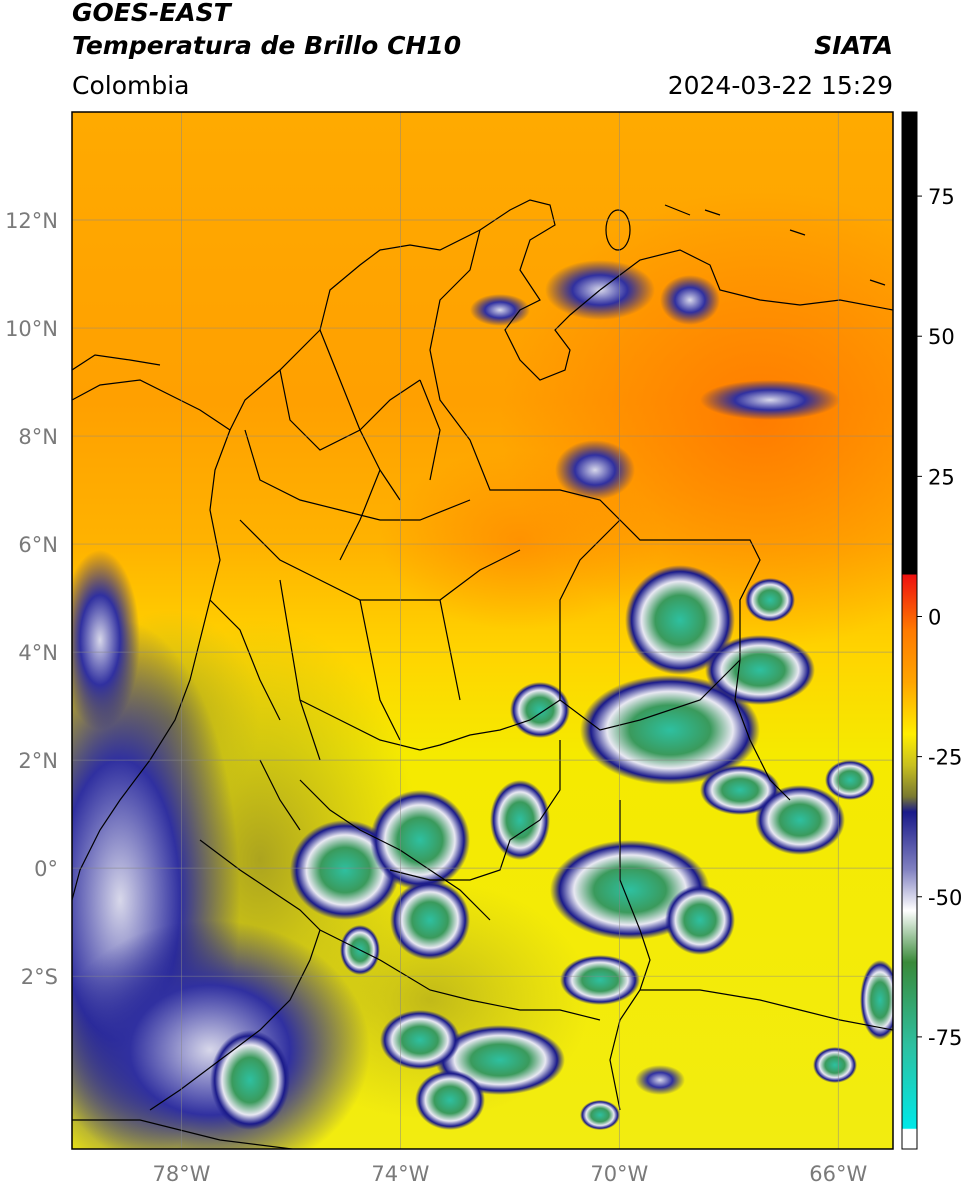 This screenshot has height=1190, width=966. What do you see at coordinates (38, 653) in the screenshot?
I see `lat-tick-label: 4°N` at bounding box center [38, 653].